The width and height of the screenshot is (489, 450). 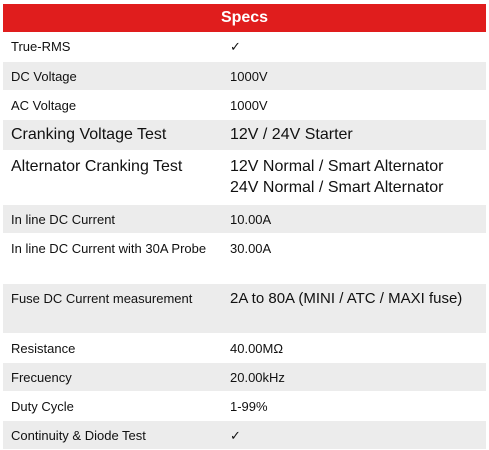 I want to click on table-row: Resistance 40.00MΩ, so click(x=245, y=348).